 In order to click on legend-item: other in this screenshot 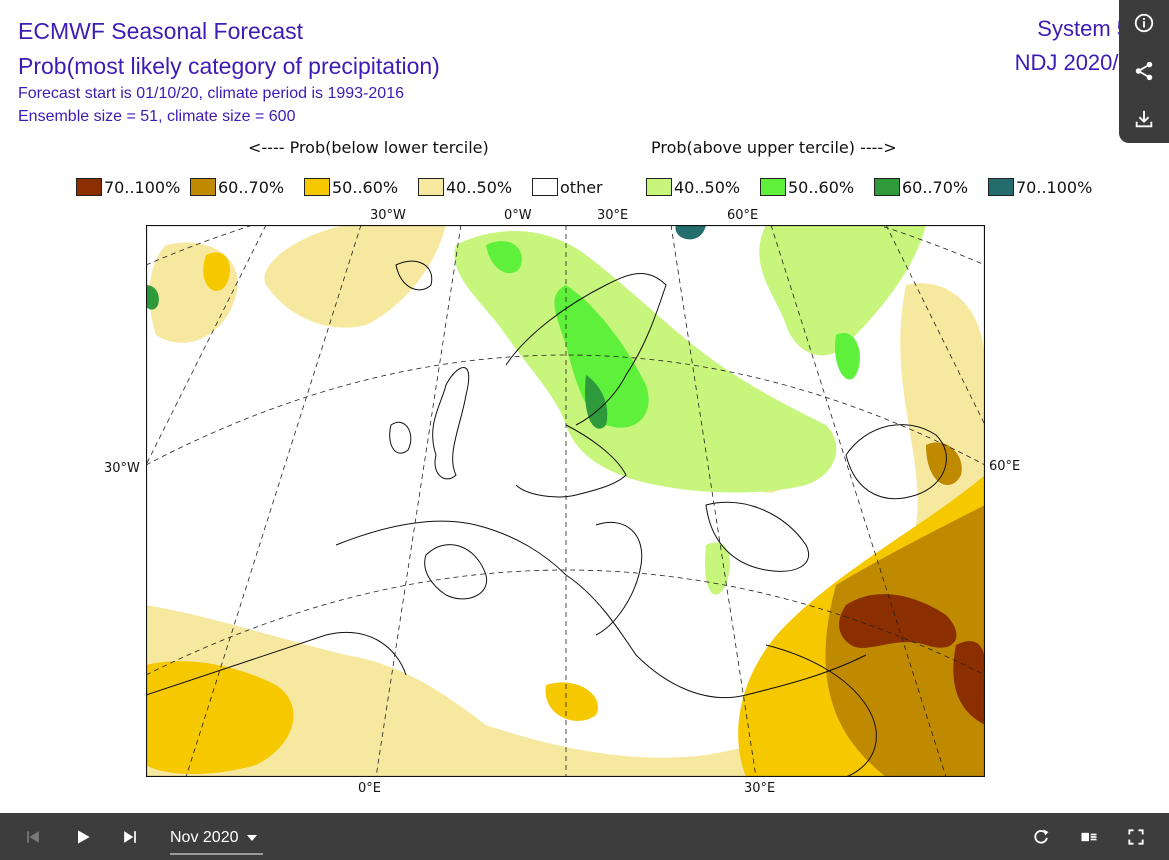, I will do `click(567, 187)`.